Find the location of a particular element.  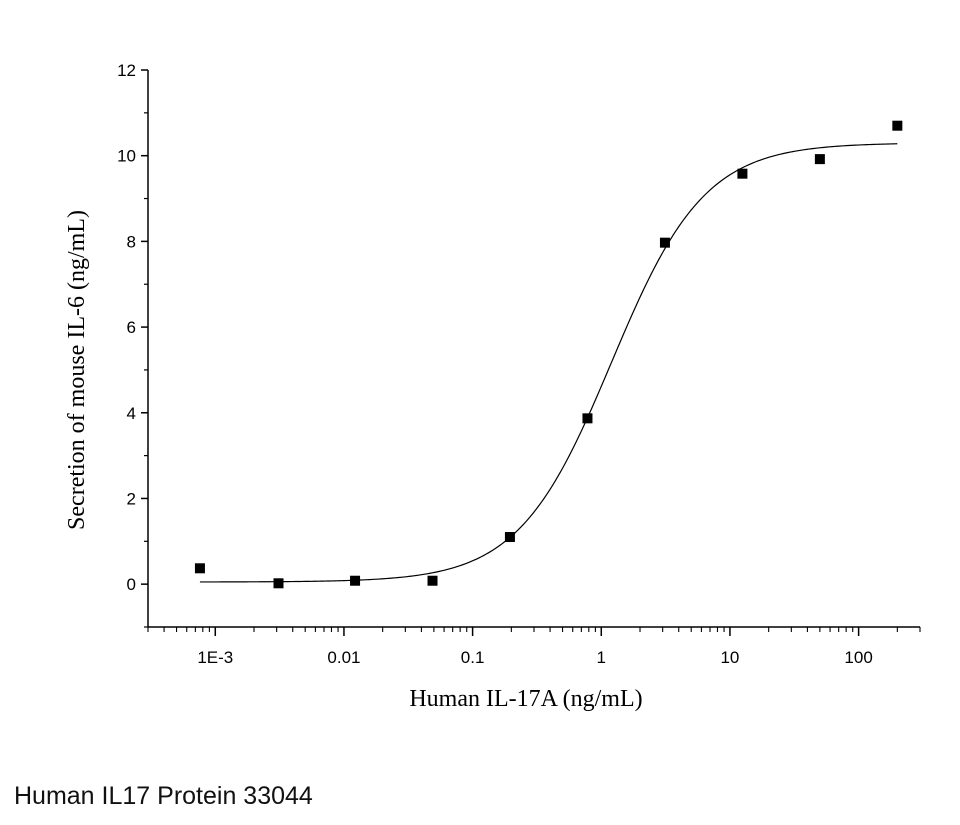

y-tick-label: 6 is located at coordinates (131, 327).